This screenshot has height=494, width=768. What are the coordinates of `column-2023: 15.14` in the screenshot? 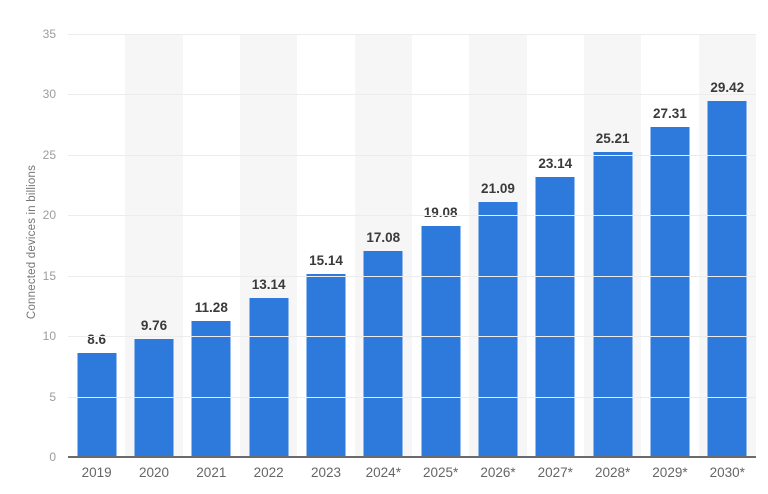 It's located at (325, 245).